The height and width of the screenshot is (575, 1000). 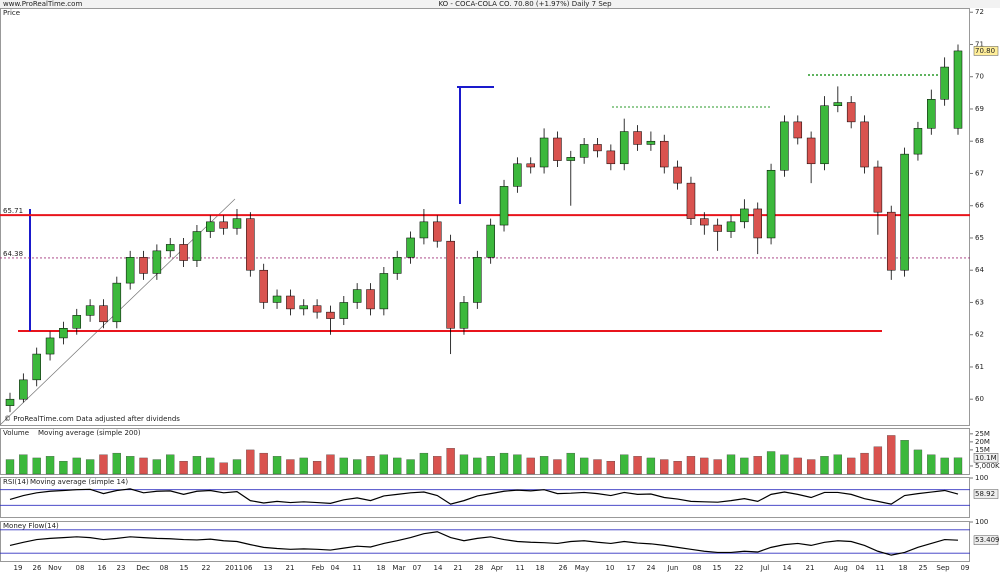 I want to click on y-tick-label: 60, so click(x=979, y=399).